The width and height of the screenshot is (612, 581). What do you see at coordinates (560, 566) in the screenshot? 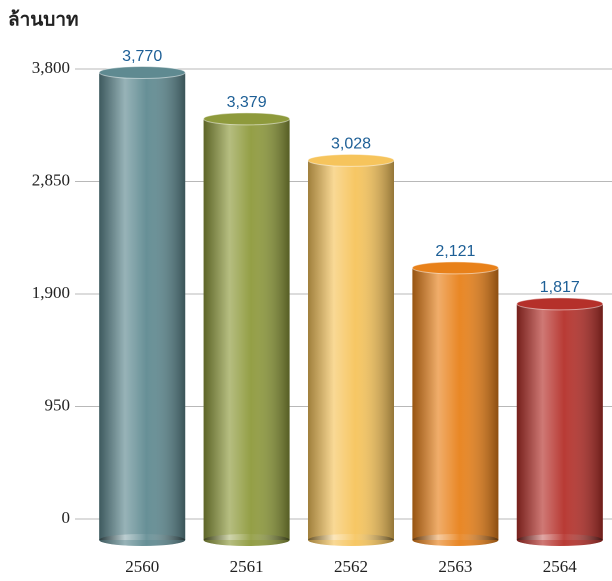
I see `x-tick-label: 2564` at bounding box center [560, 566].